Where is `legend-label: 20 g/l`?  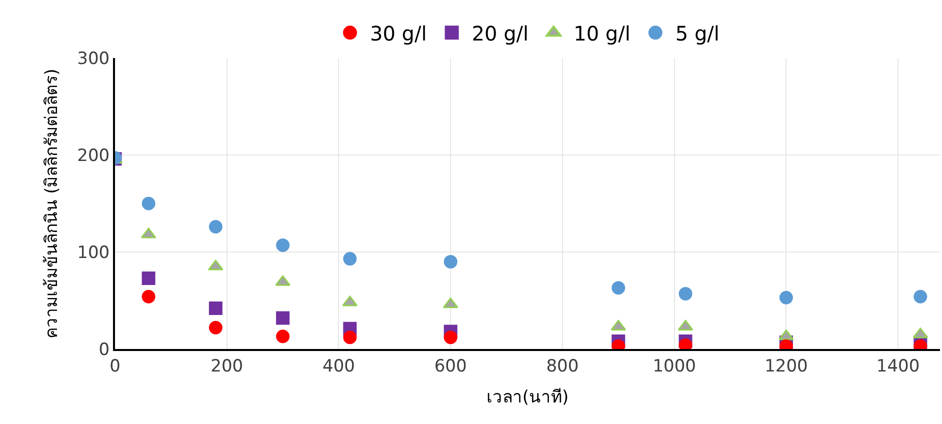 legend-label: 20 g/l is located at coordinates (500, 33).